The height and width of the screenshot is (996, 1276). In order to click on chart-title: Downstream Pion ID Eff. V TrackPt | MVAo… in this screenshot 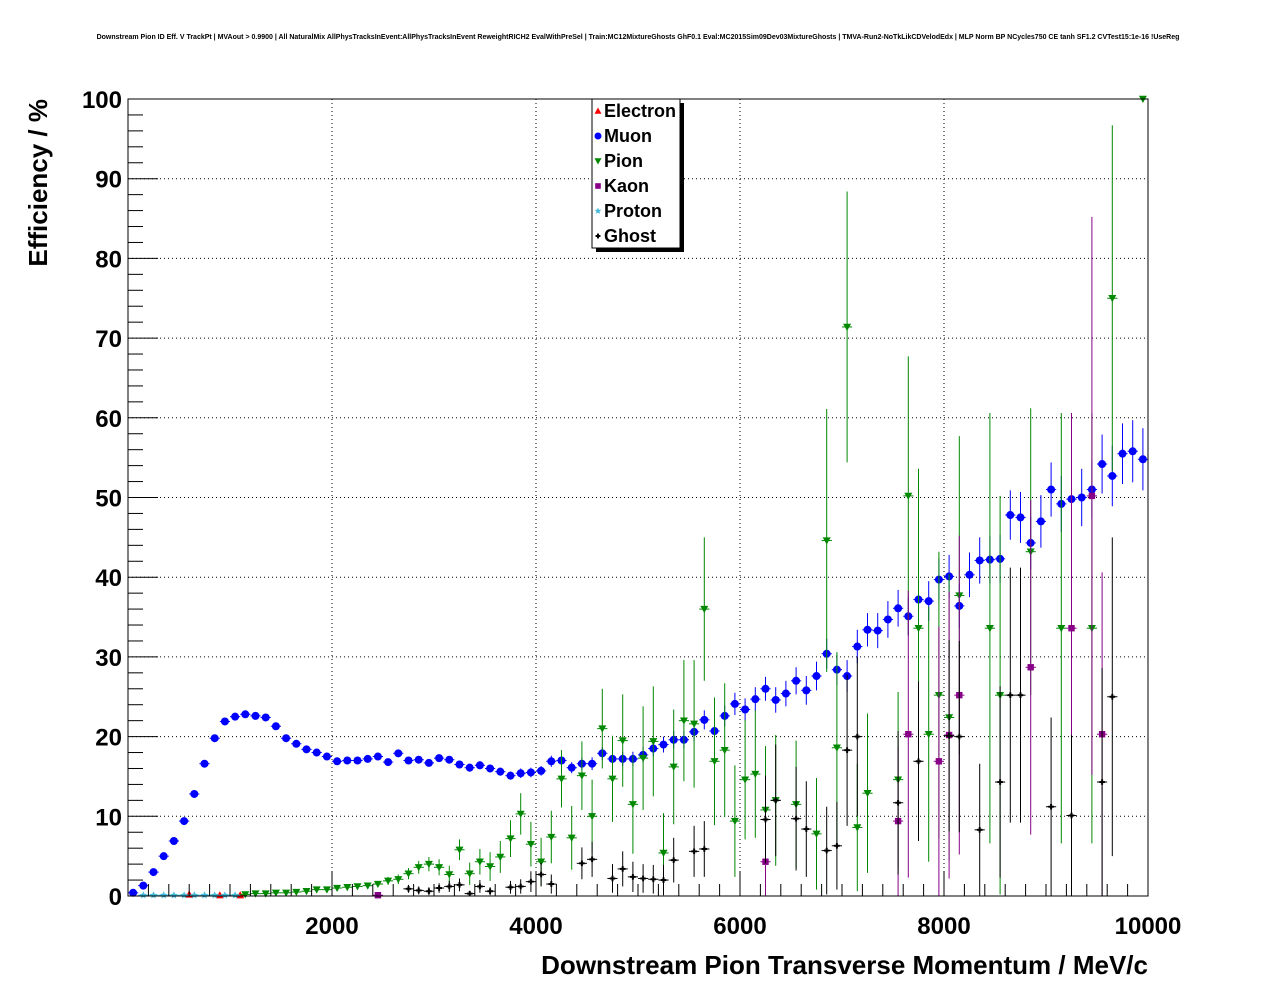, I will do `click(638, 37)`.